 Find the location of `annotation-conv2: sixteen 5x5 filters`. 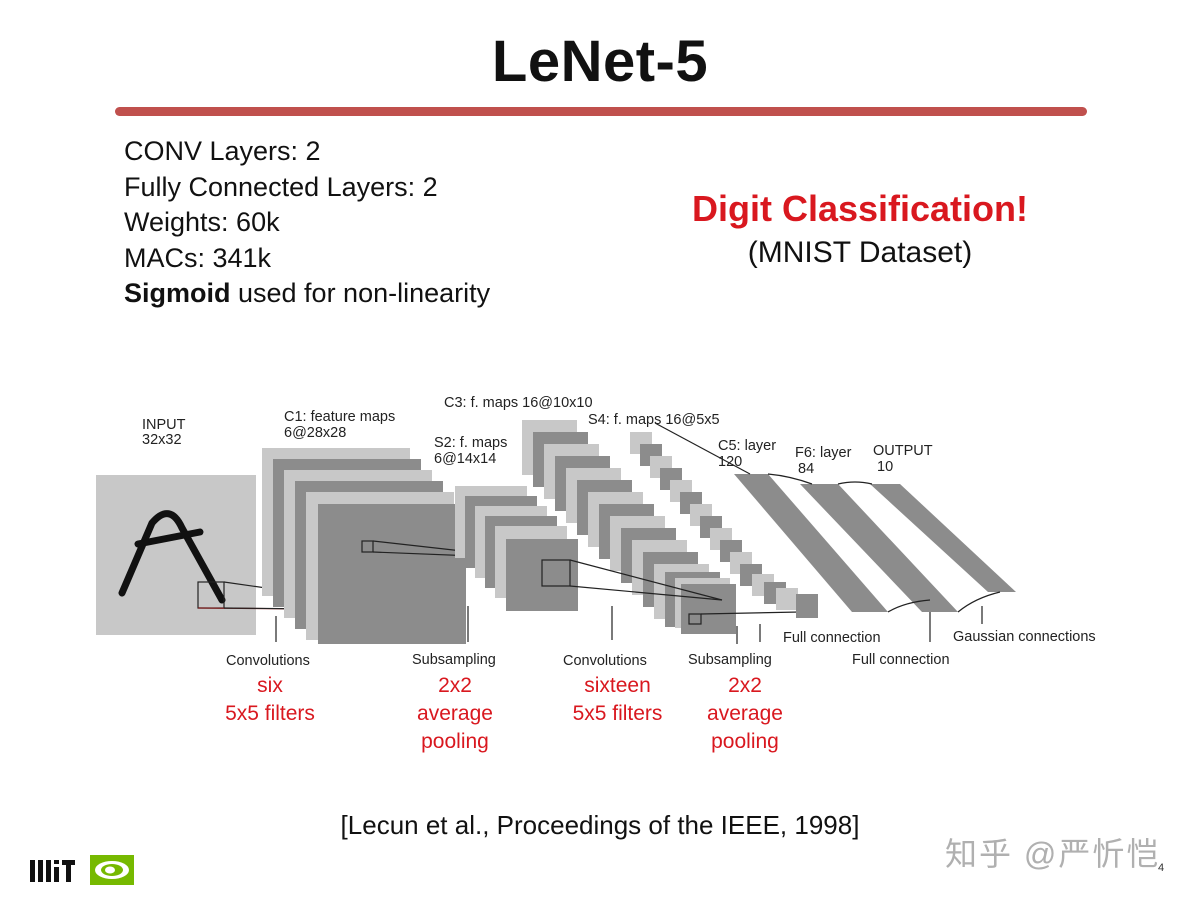

annotation-conv2: sixteen 5x5 filters is located at coordinates (617, 699).